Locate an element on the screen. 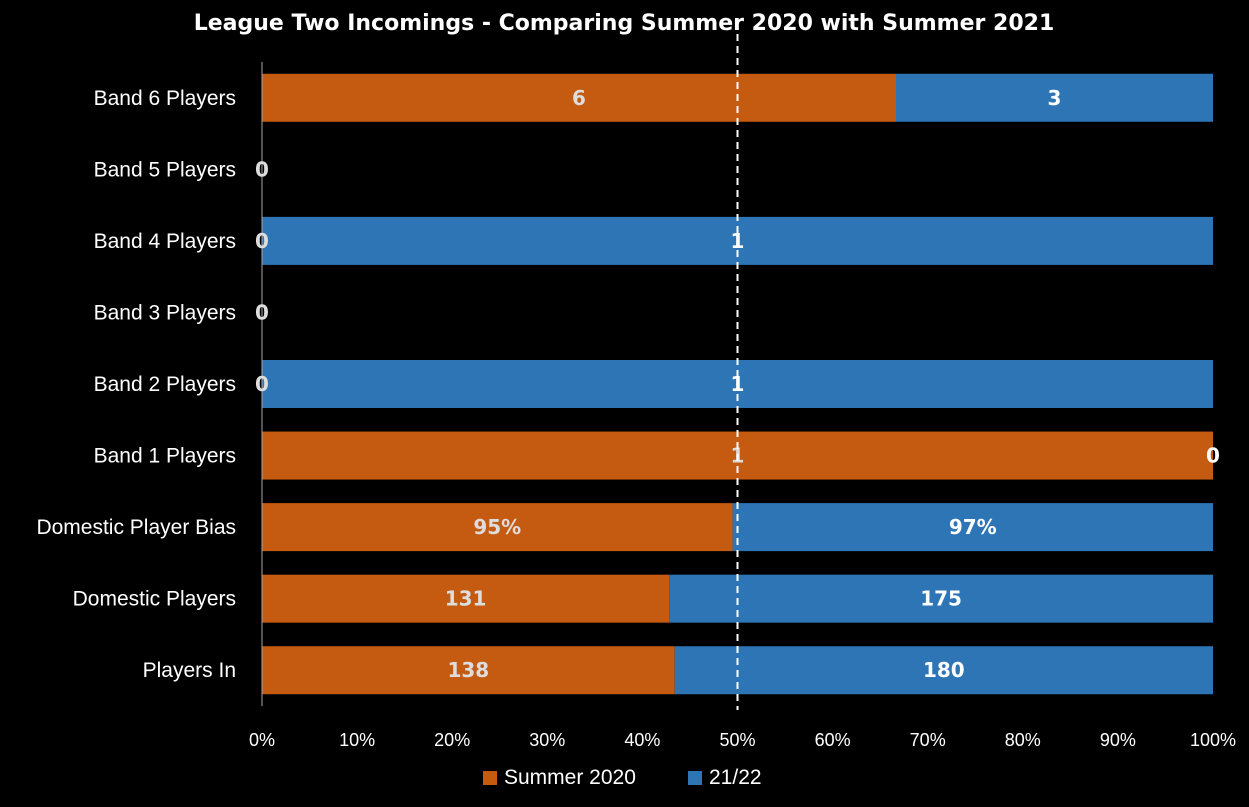 The image size is (1249, 807). category-label: Domestic Player Bias is located at coordinates (136, 527).